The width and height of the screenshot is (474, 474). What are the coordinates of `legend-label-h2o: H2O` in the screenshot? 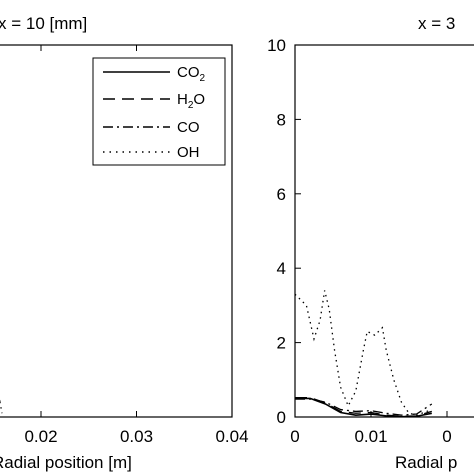 It's located at (191, 101).